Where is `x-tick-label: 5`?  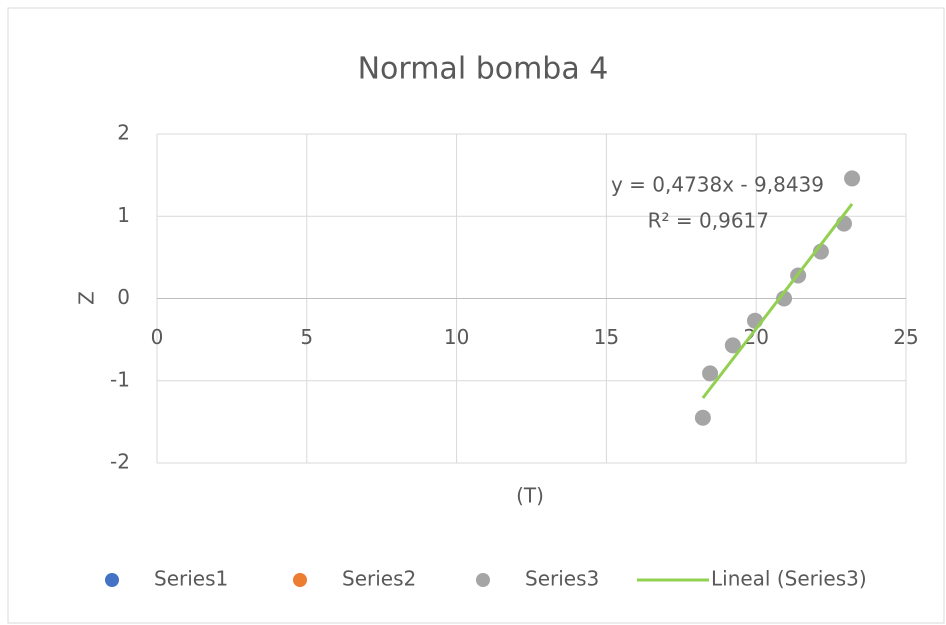
x-tick-label: 5 is located at coordinates (306, 337).